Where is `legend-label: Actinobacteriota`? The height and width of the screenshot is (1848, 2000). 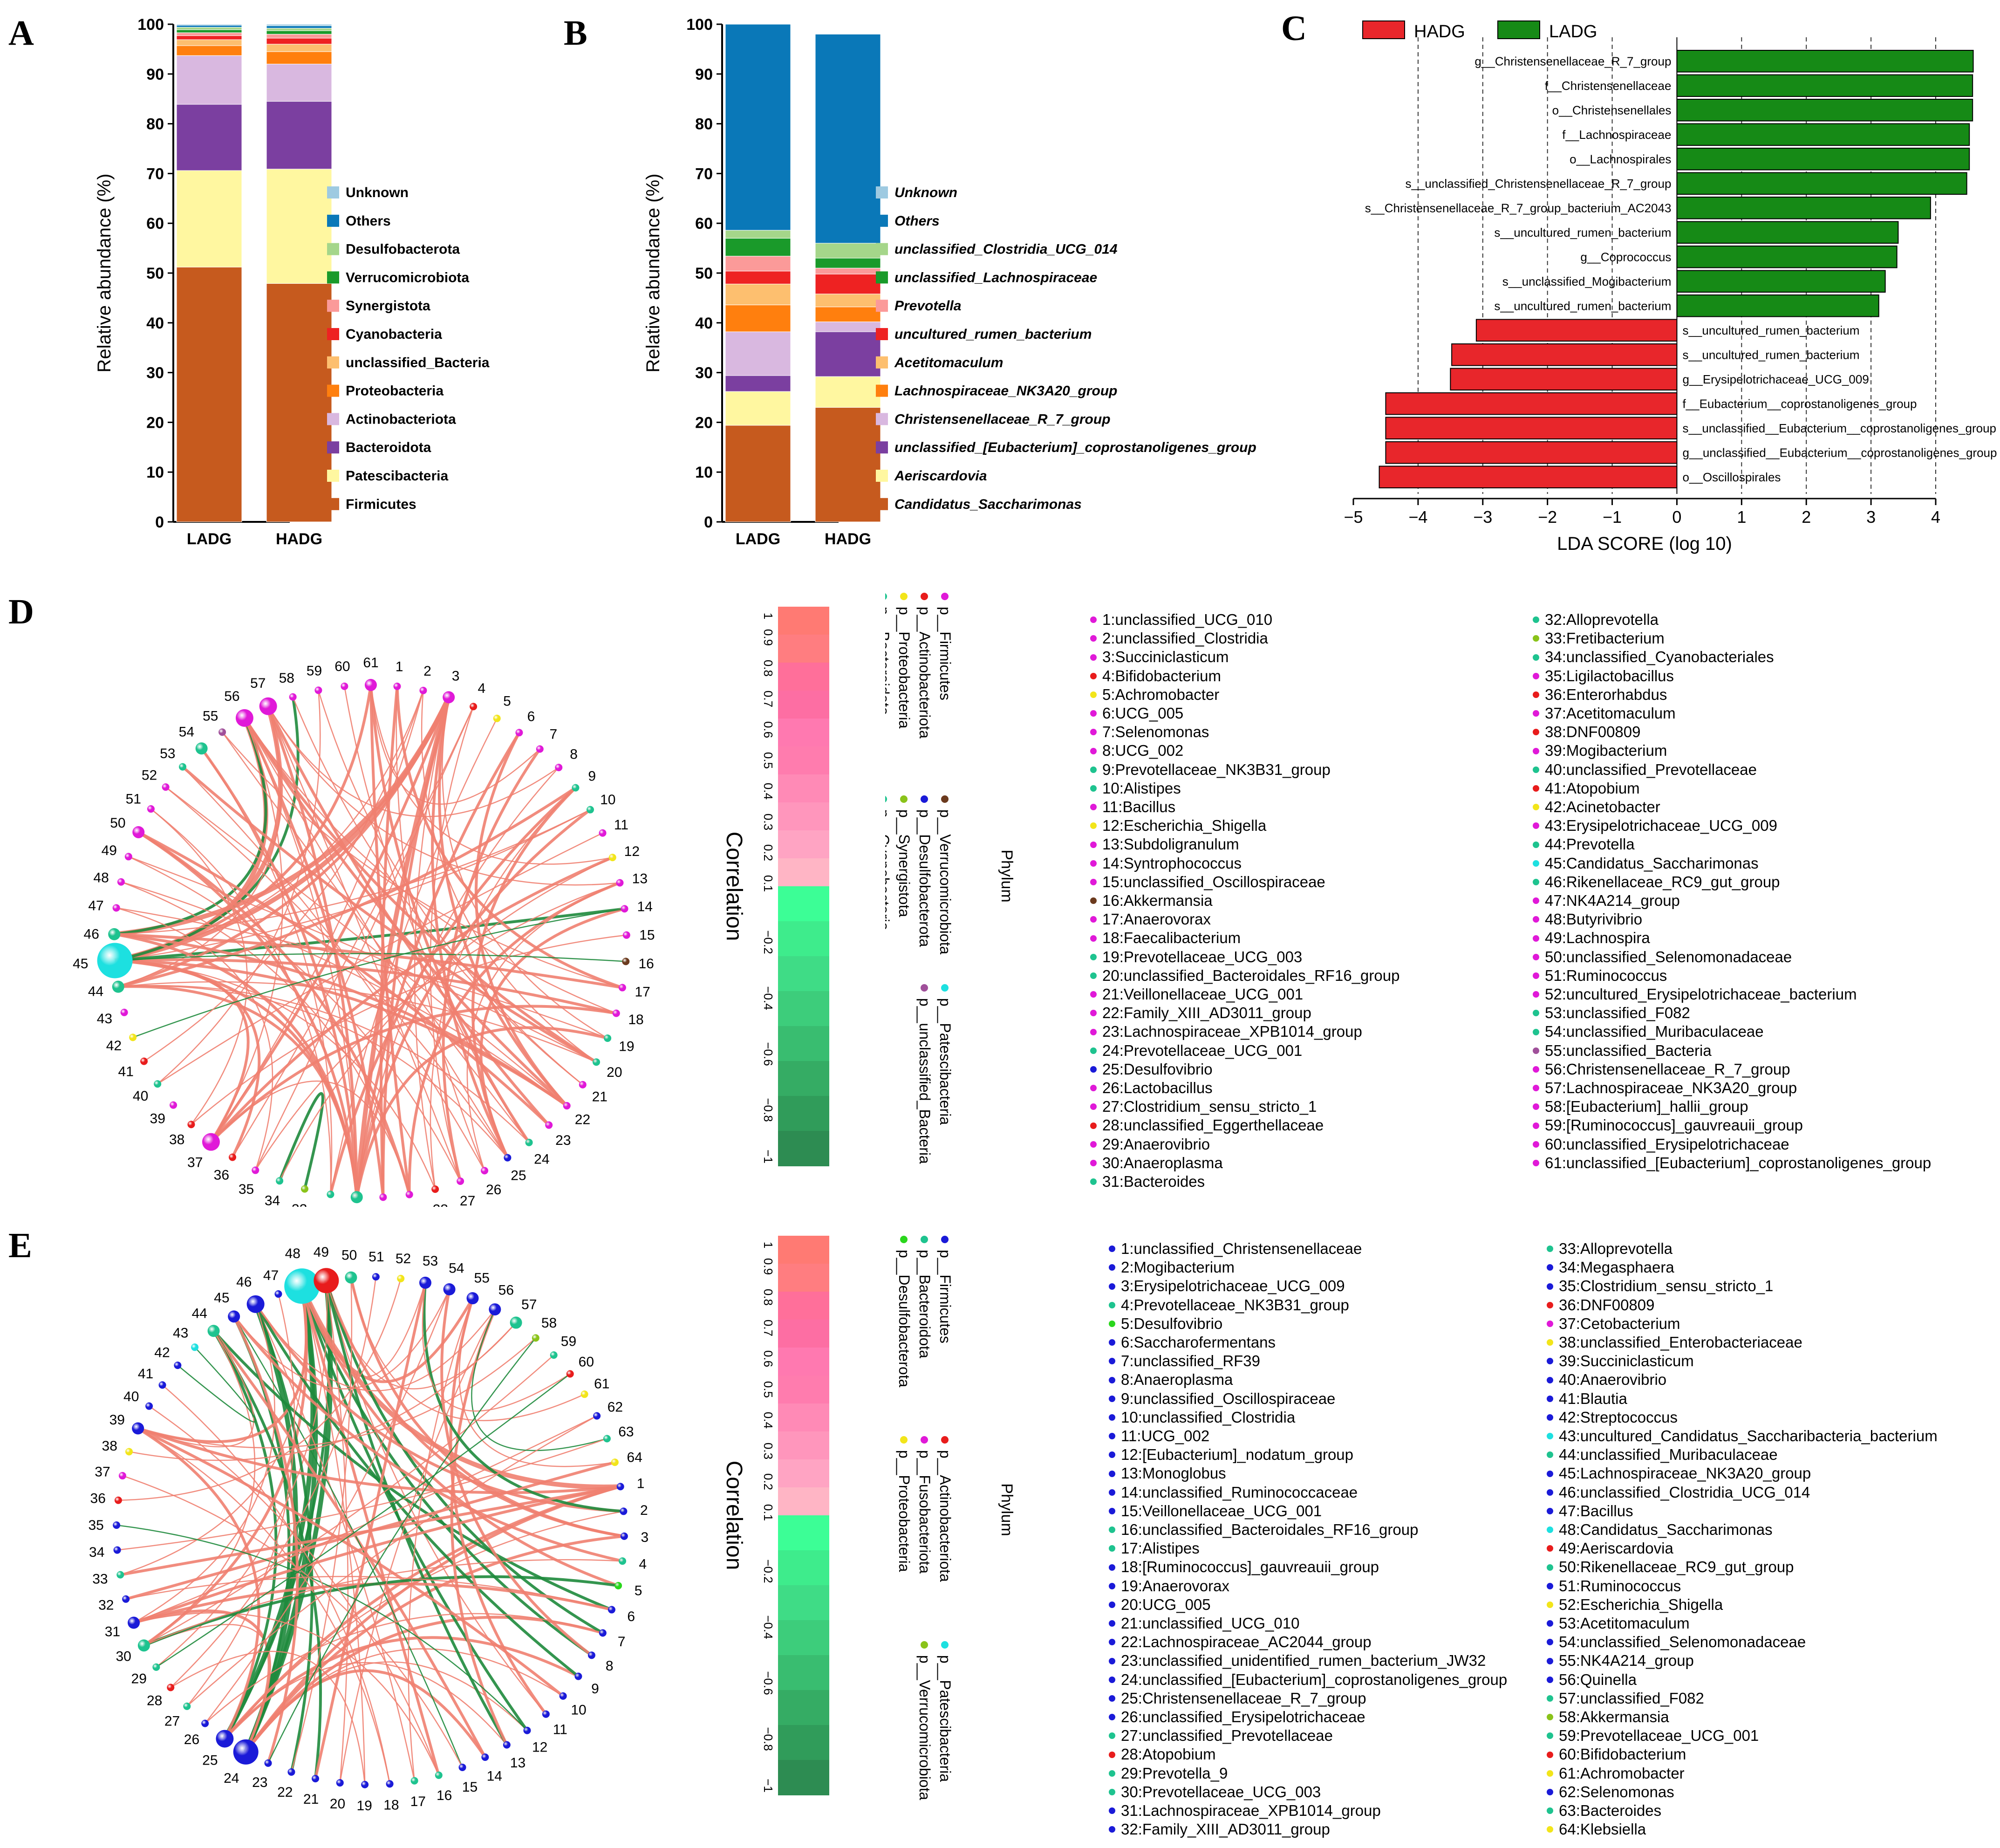
legend-label: Actinobacteriota is located at coordinates (401, 419).